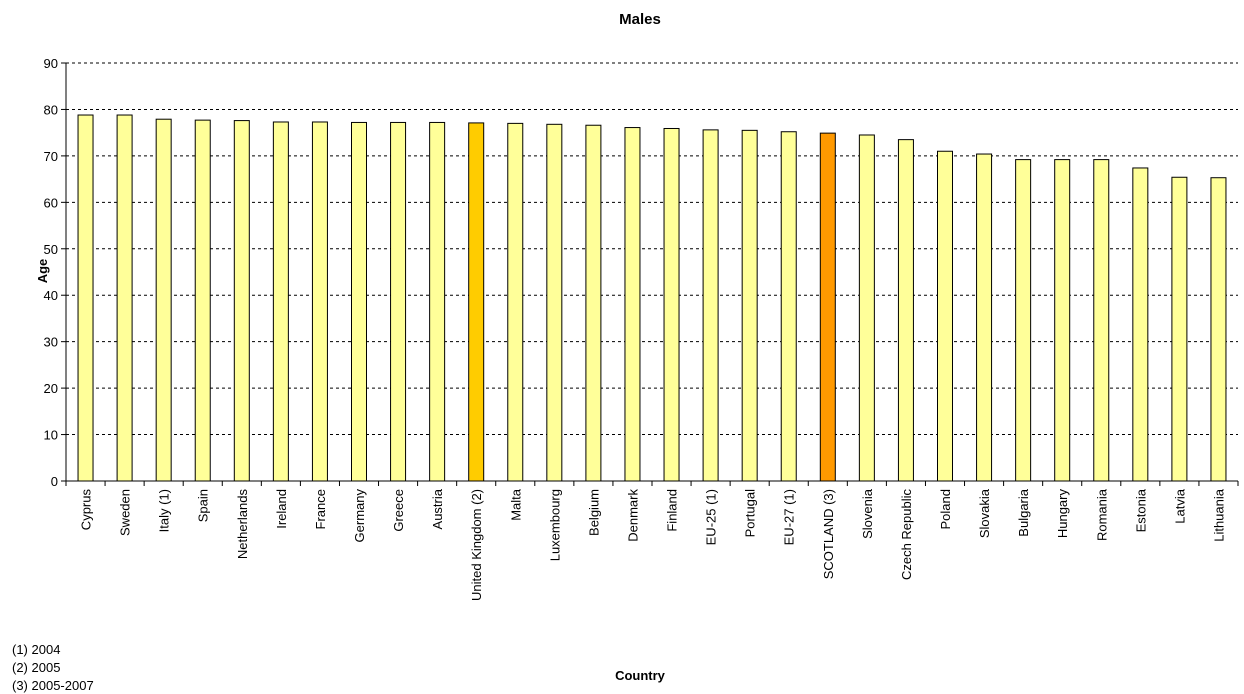 The height and width of the screenshot is (694, 1244). What do you see at coordinates (515, 504) in the screenshot?
I see `x-tick-label: Malta` at bounding box center [515, 504].